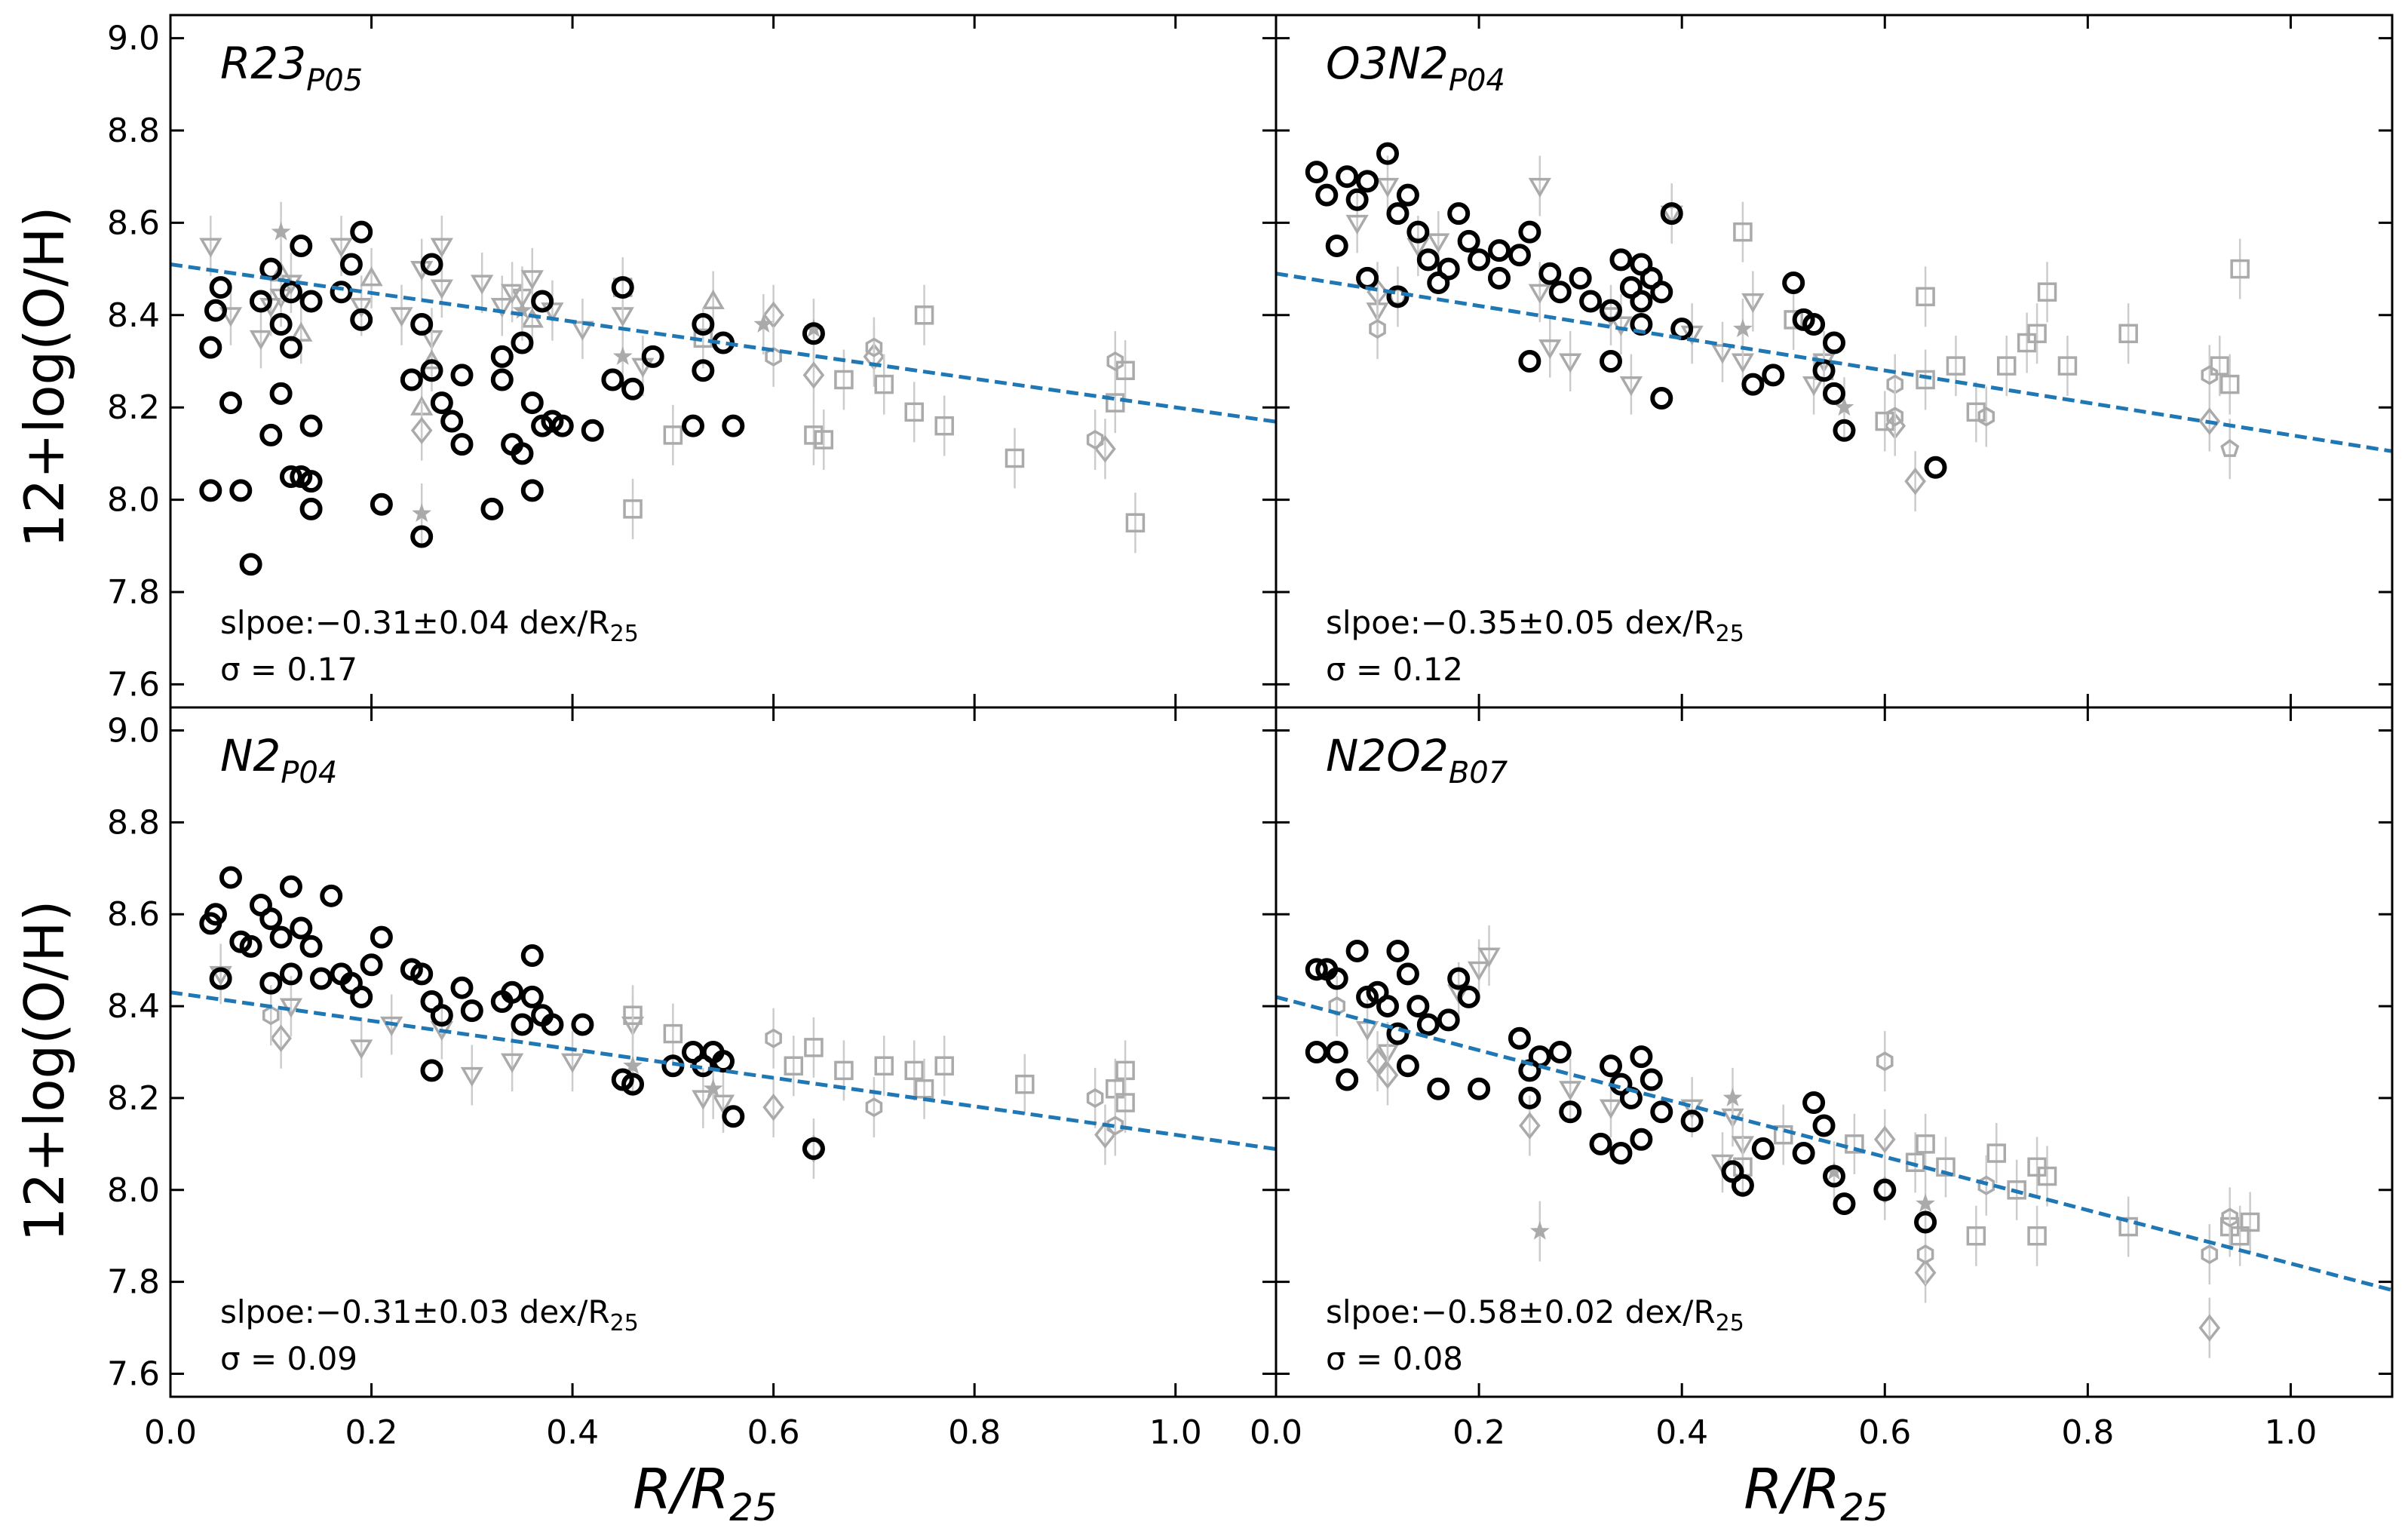 Image resolution: width=2408 pixels, height=1528 pixels. I want to click on x-tick-label: 0.8, so click(2088, 1432).